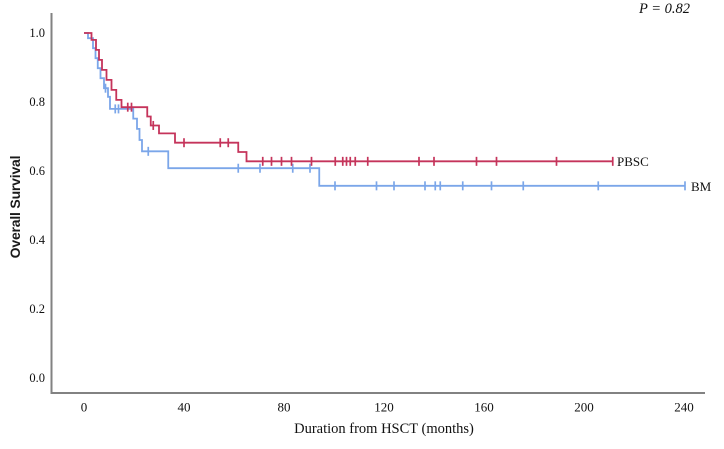 This screenshot has height=449, width=724. I want to click on x-tick-labels: 0 40 80 120 160 200 240, so click(387, 407).